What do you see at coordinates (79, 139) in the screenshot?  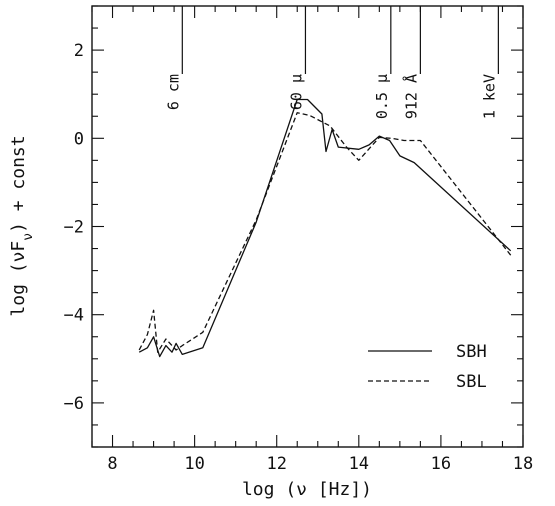 I see `y-tick-label: 0` at bounding box center [79, 139].